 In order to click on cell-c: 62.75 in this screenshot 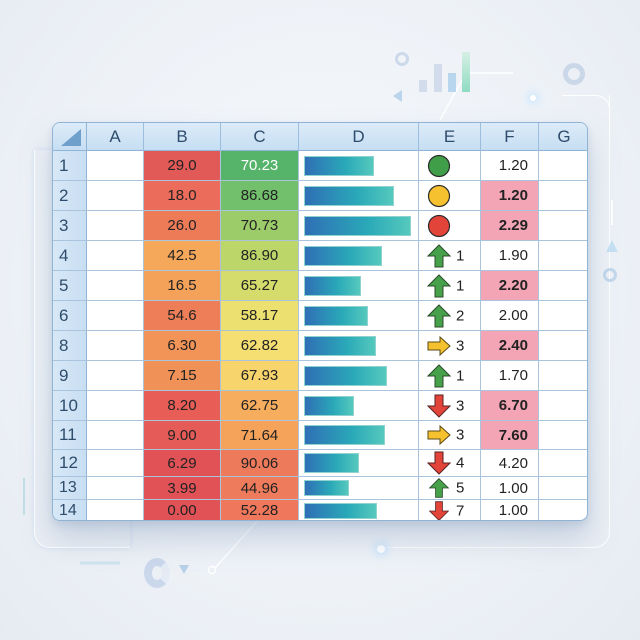, I will do `click(260, 405)`.